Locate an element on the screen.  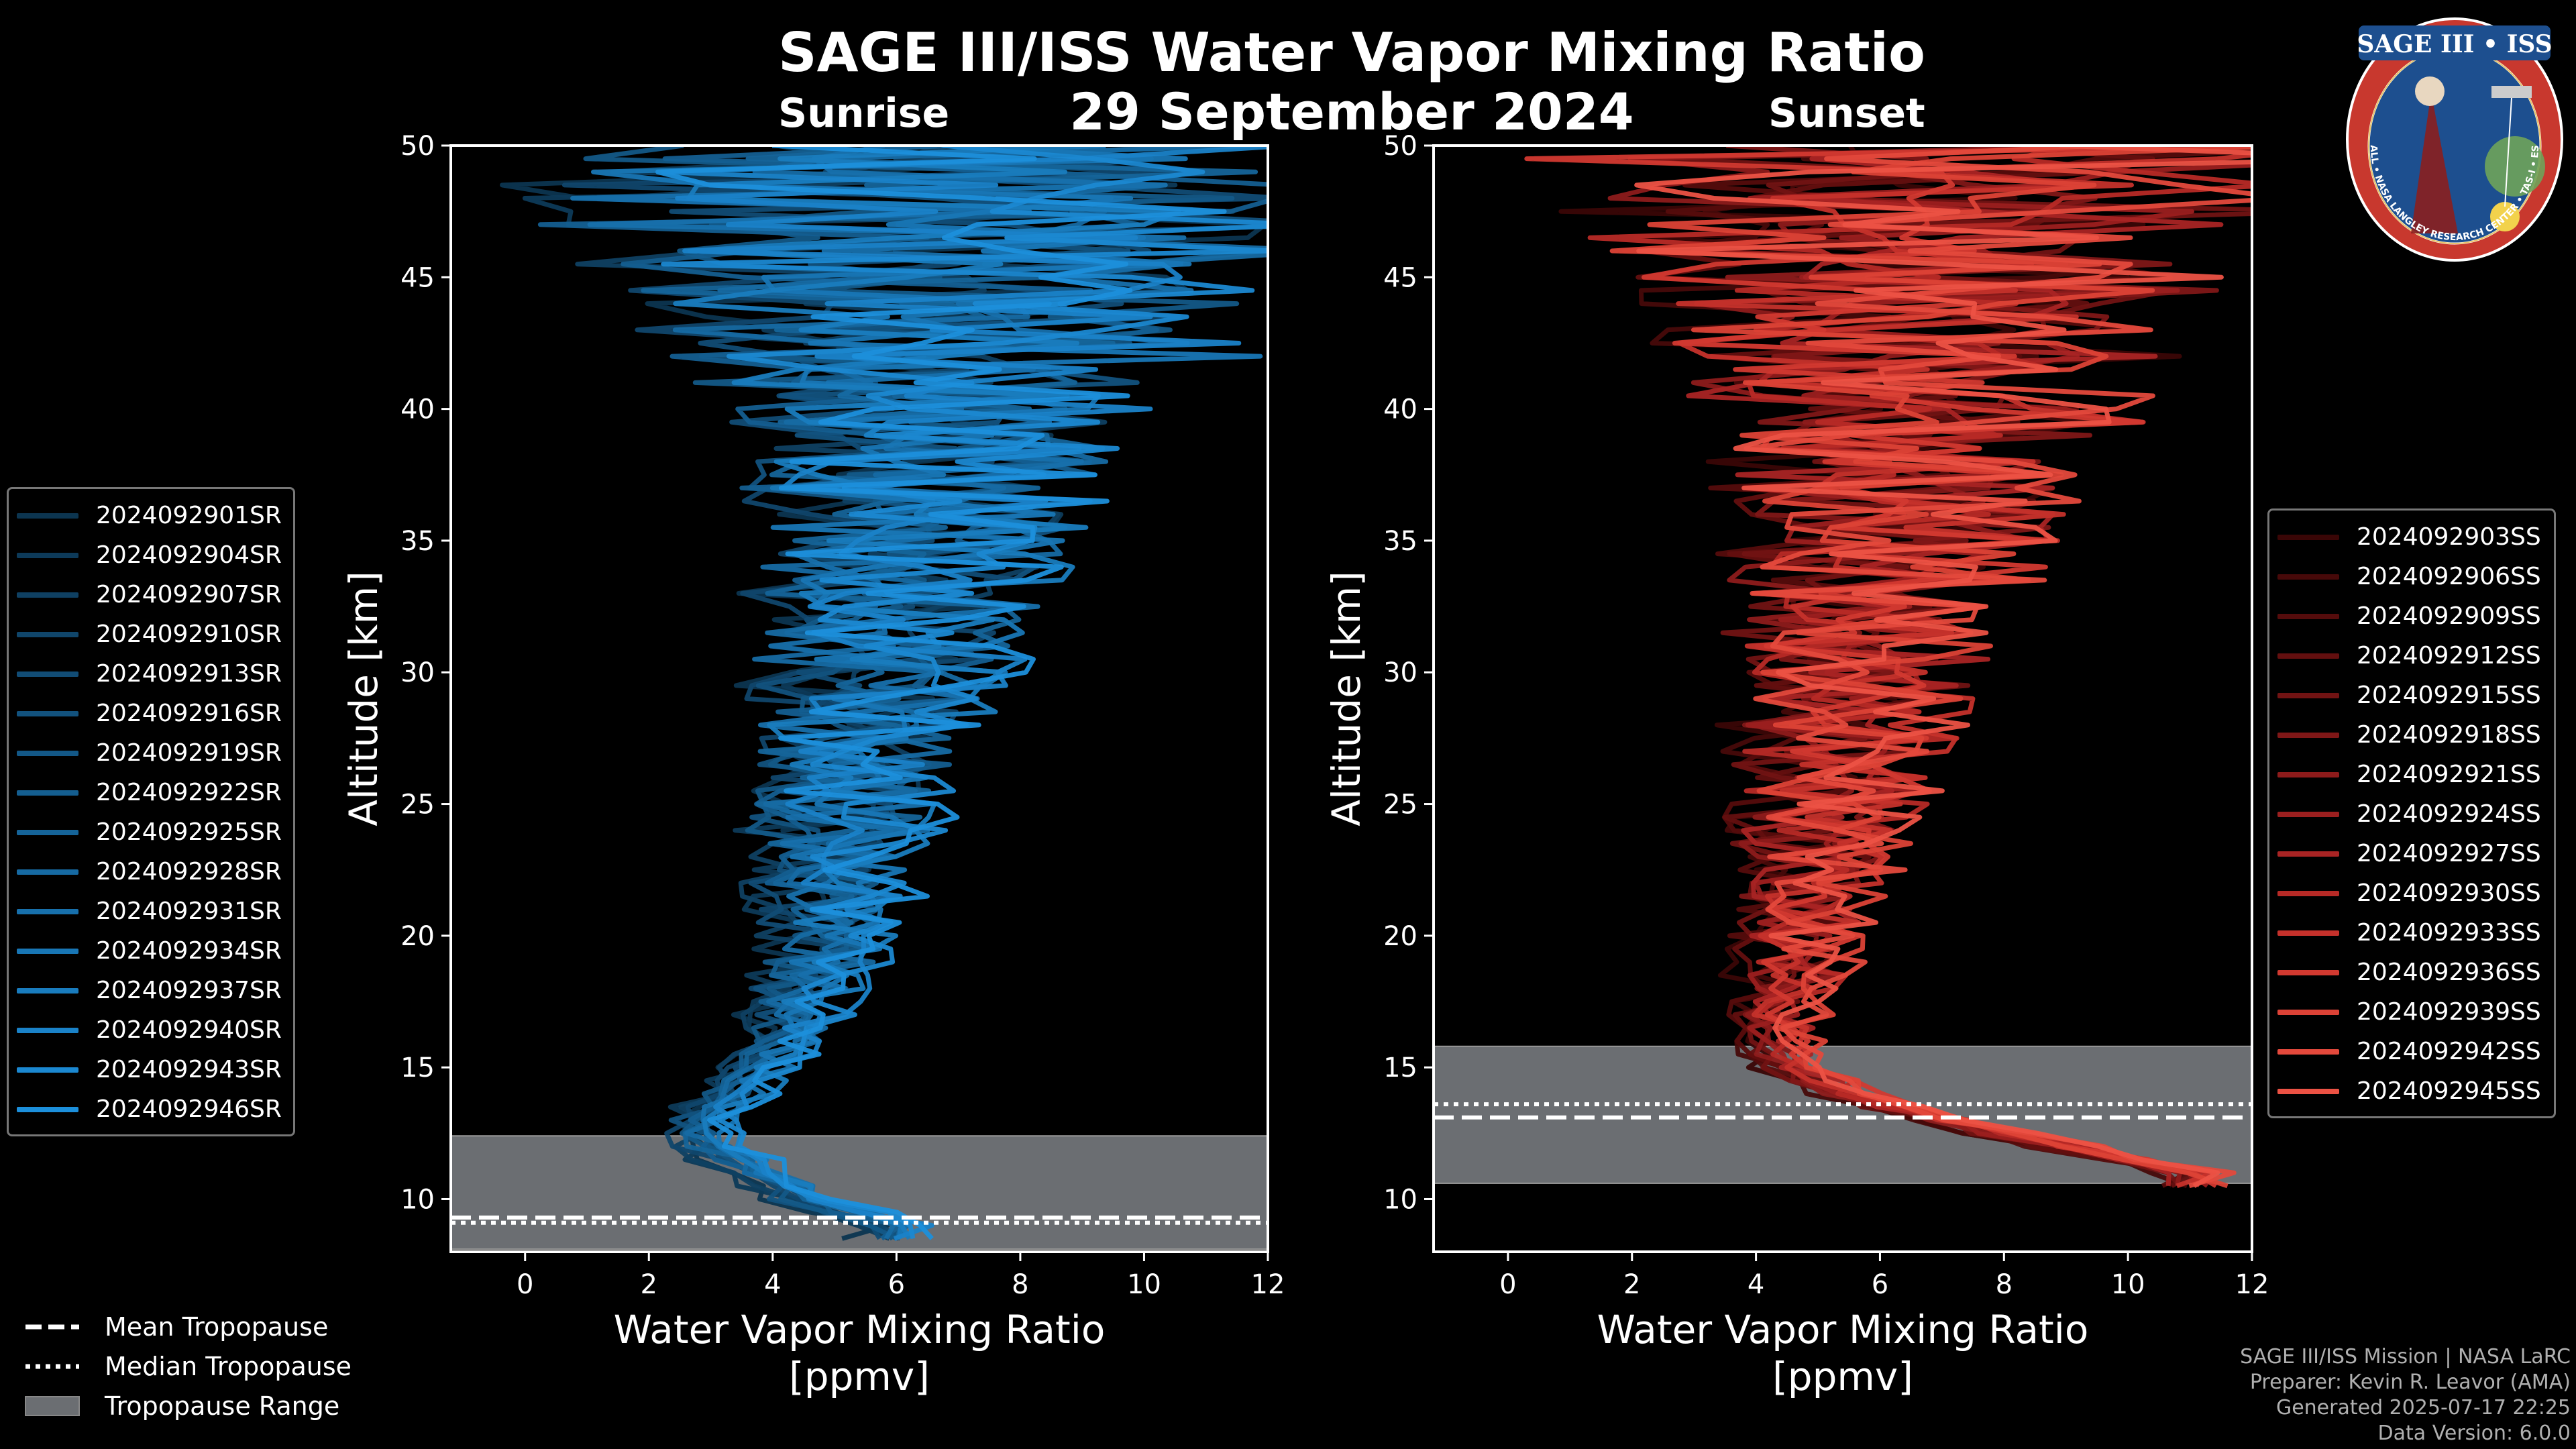
x-axis-unit-label: [ppmv] is located at coordinates (859, 1376).